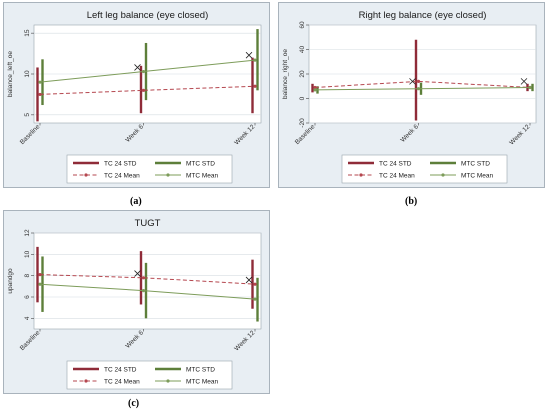  I want to click on y-tick-label: 8, so click(27, 275).